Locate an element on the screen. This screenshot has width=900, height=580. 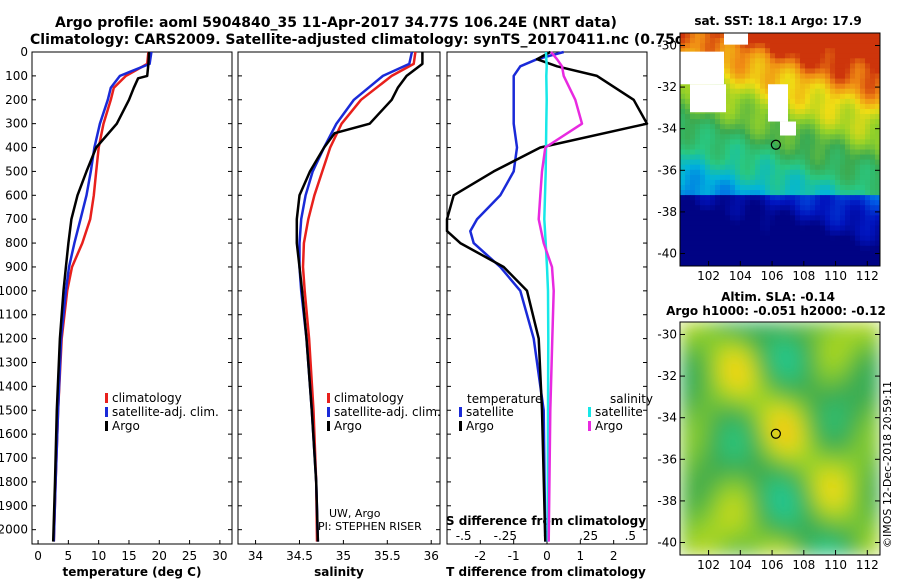
map-lon-label: 110 is located at coordinates (835, 276).